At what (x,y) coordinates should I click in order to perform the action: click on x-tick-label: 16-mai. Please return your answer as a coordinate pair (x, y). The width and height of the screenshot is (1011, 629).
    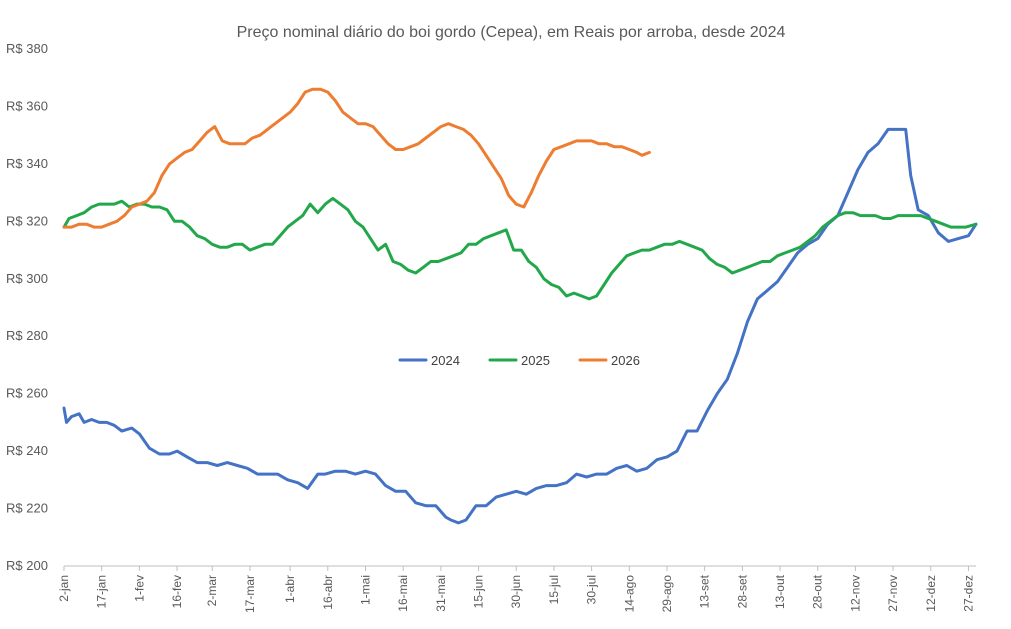
    Looking at the image, I should click on (403, 593).